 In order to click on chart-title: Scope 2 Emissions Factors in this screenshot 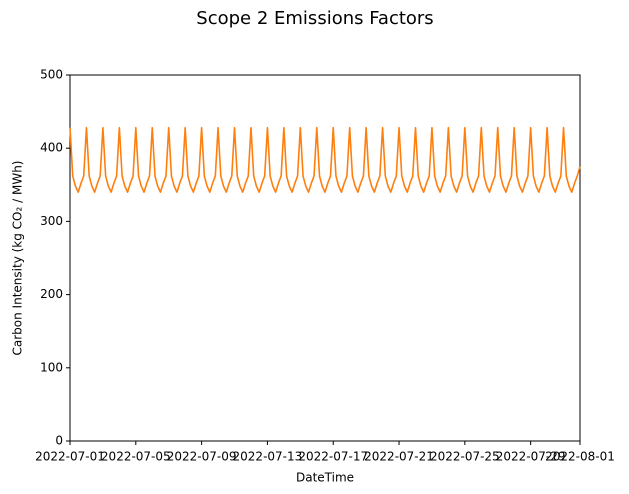, I will do `click(314, 18)`.